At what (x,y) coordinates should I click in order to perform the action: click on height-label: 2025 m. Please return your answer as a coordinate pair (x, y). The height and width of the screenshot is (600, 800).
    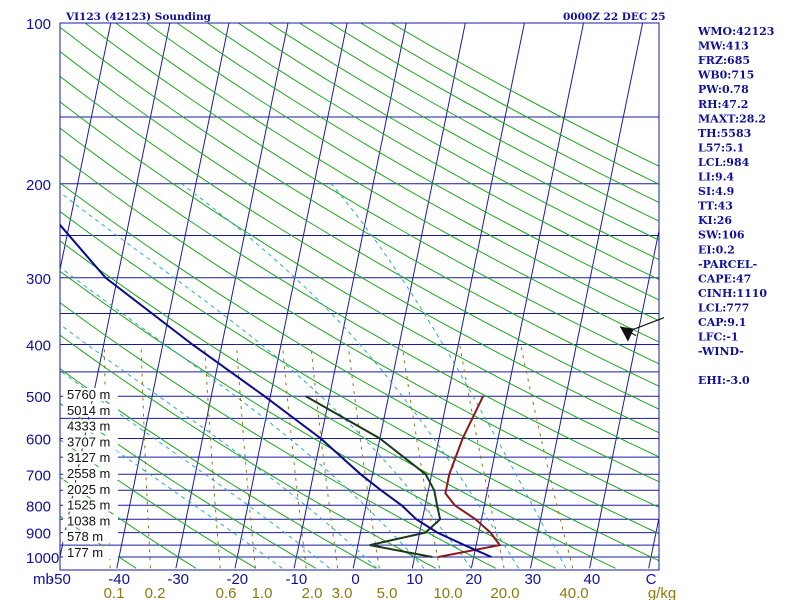
    Looking at the image, I should click on (88, 489).